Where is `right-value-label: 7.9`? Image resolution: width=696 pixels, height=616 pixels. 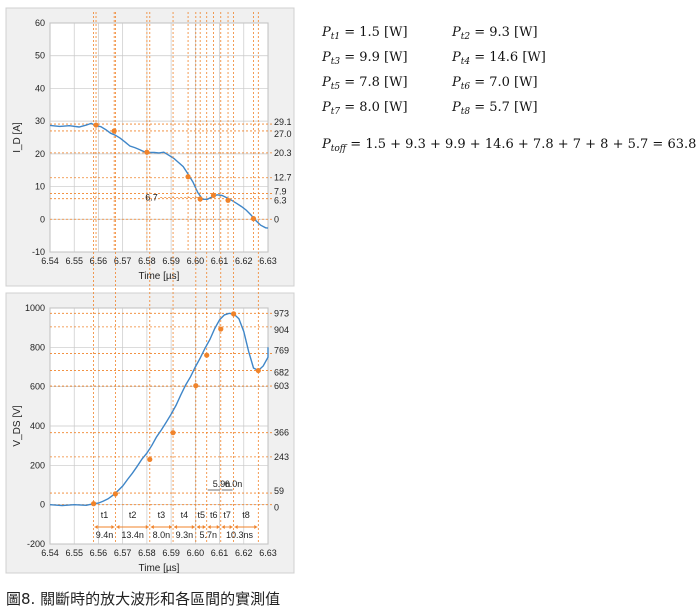
right-value-label: 7.9 is located at coordinates (280, 191).